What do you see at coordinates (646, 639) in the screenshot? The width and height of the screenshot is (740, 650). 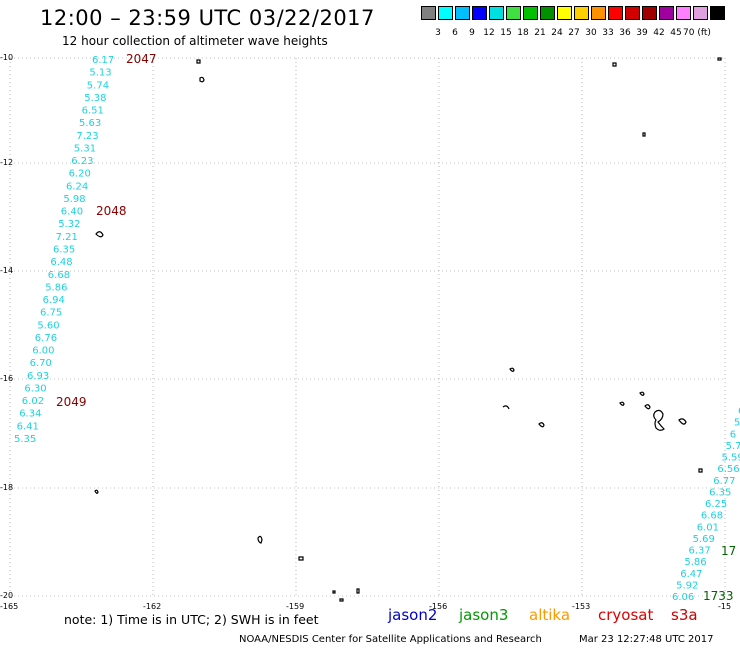 I see `generation-timestamp: Mar 23 12:27:48 UTC 2017` at bounding box center [646, 639].